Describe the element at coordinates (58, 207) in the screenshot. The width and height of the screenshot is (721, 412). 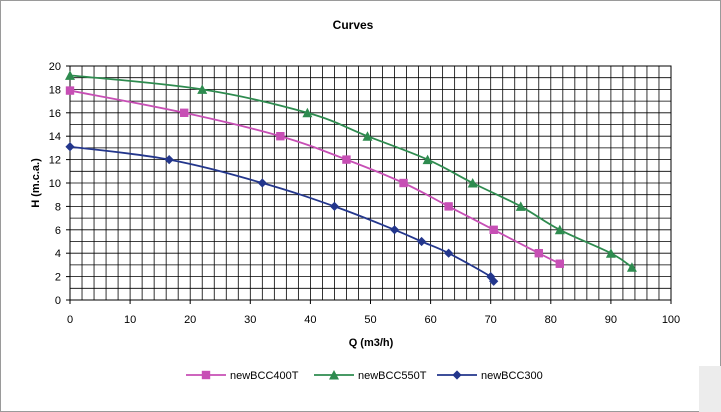
I see `y-tick-label: 8` at that location.